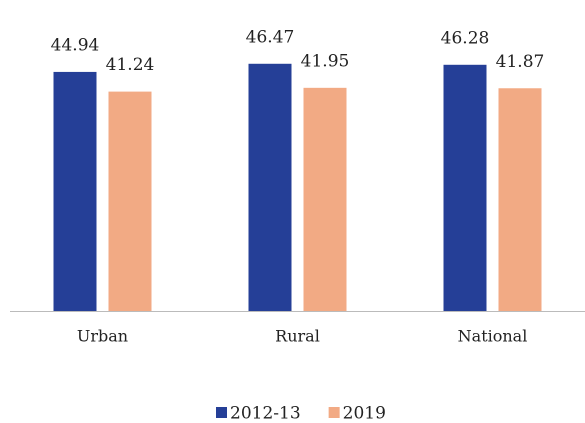 Image resolution: width=585 pixels, height=423 pixels. Describe the element at coordinates (465, 38) in the screenshot. I see `data-label: 46.28` at that location.